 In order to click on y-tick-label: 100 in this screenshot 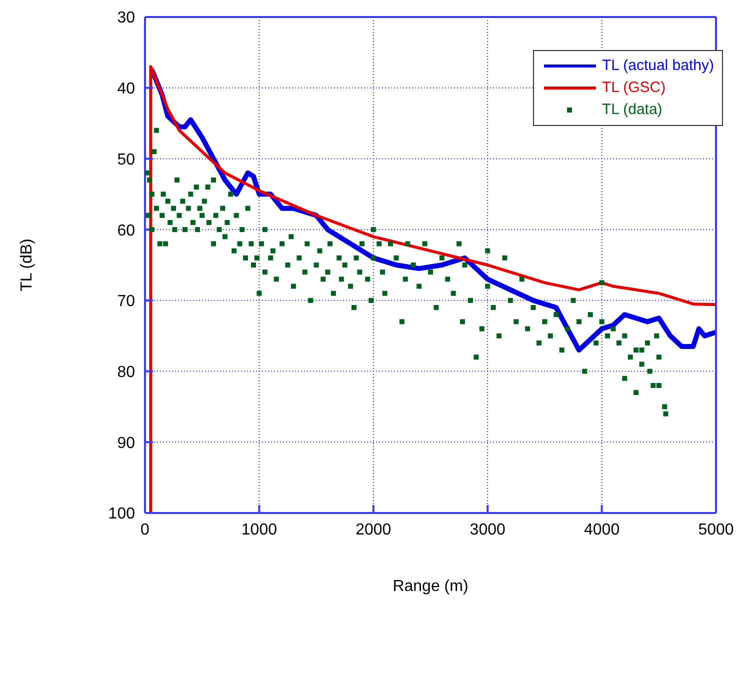, I will do `click(122, 514)`.